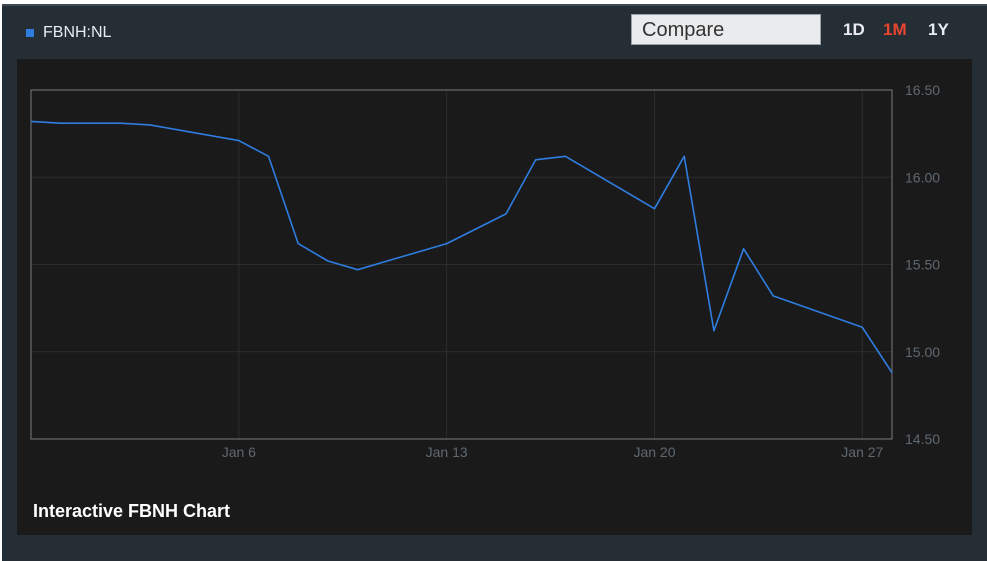 The width and height of the screenshot is (987, 561). Describe the element at coordinates (494, 33) in the screenshot. I see `chart-header` at that location.